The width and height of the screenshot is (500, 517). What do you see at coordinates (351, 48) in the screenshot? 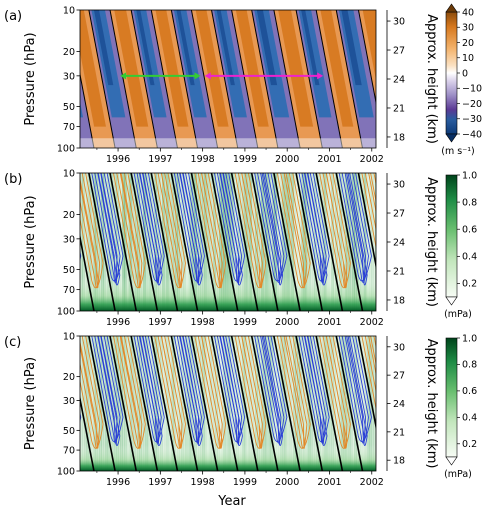
I see `easterly-max-band` at bounding box center [351, 48].